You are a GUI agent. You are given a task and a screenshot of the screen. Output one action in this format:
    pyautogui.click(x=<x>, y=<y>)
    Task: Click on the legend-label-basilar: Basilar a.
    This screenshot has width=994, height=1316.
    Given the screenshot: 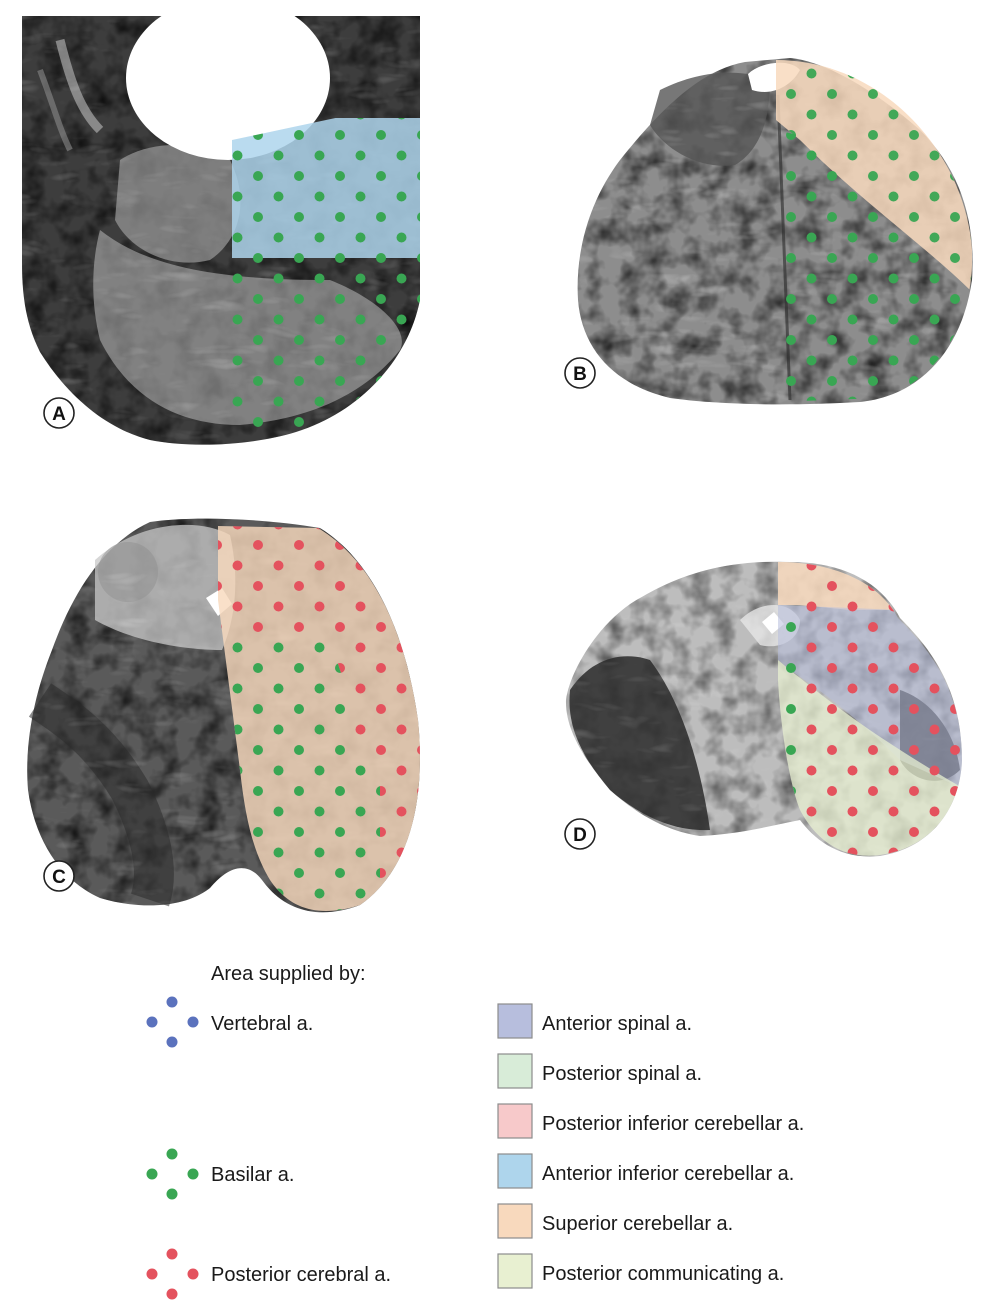 What is the action you would take?
    pyautogui.click(x=252, y=1175)
    